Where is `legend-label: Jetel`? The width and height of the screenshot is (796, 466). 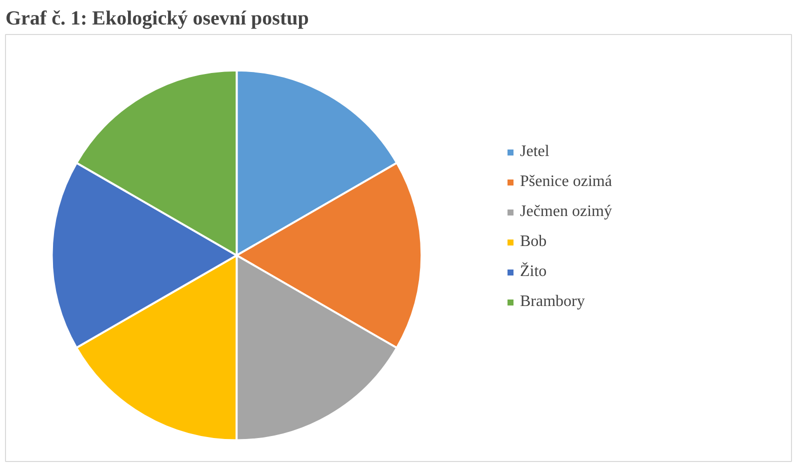
legend-label: Jetel is located at coordinates (535, 152).